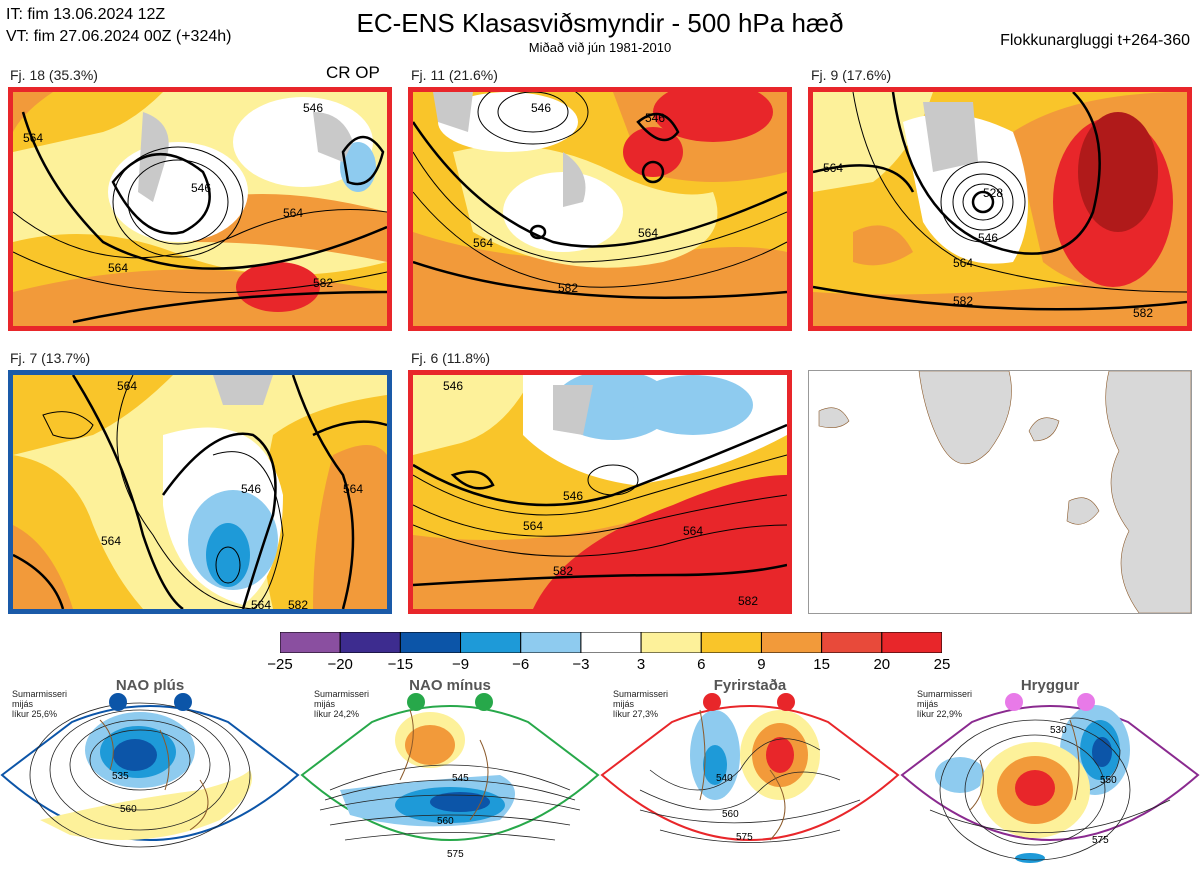  What do you see at coordinates (120, 776) in the screenshot?
I see `regime-contour-label: 535` at bounding box center [120, 776].